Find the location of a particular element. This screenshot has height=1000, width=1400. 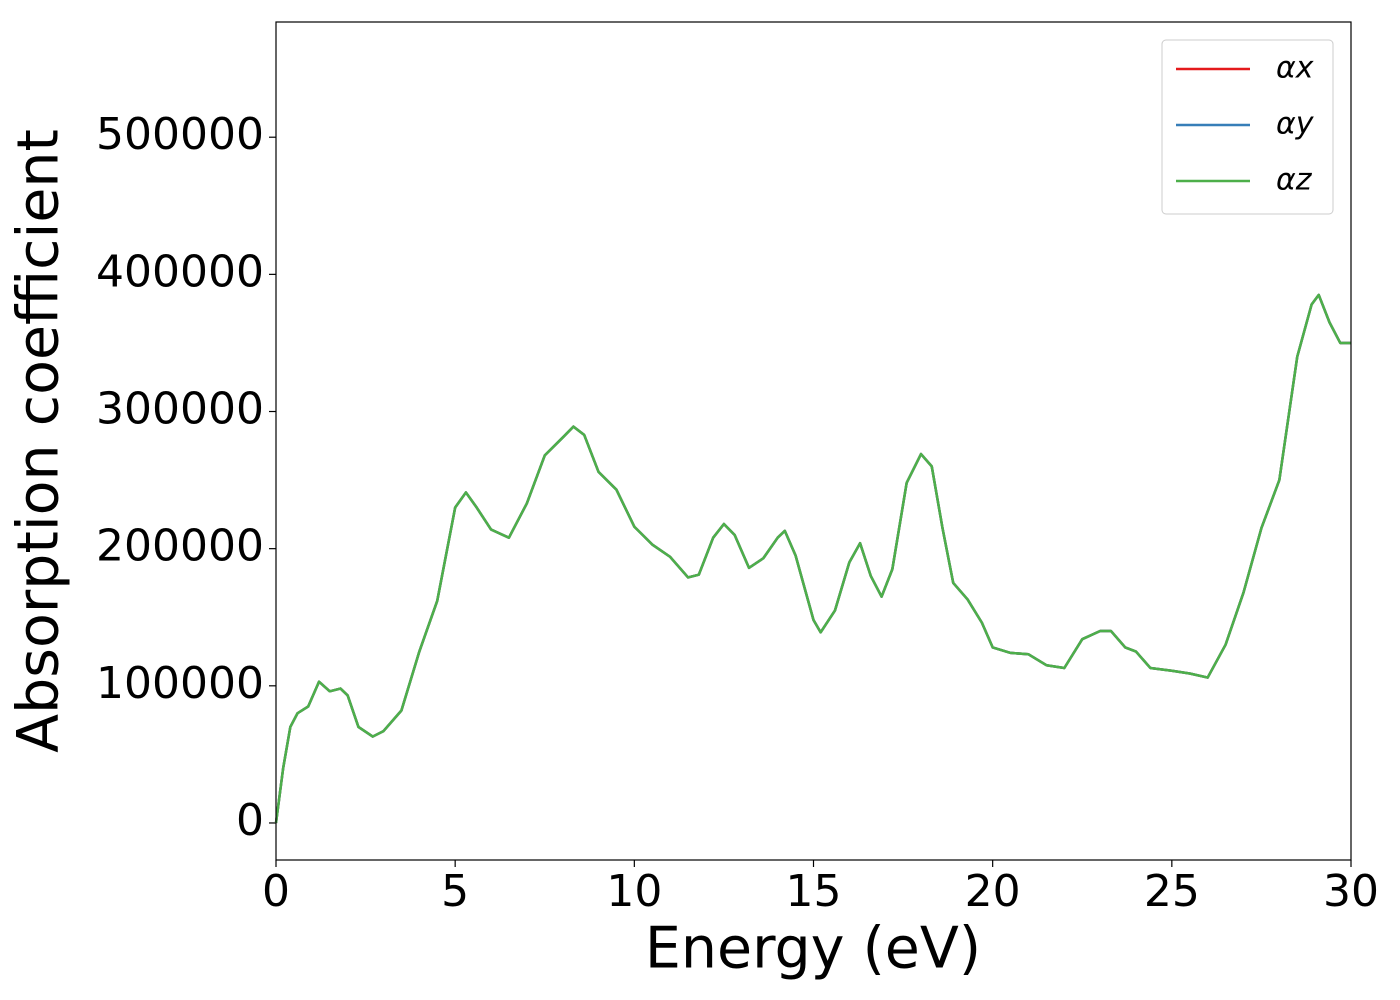

x-axis-label: Energy (eV) is located at coordinates (813, 949).